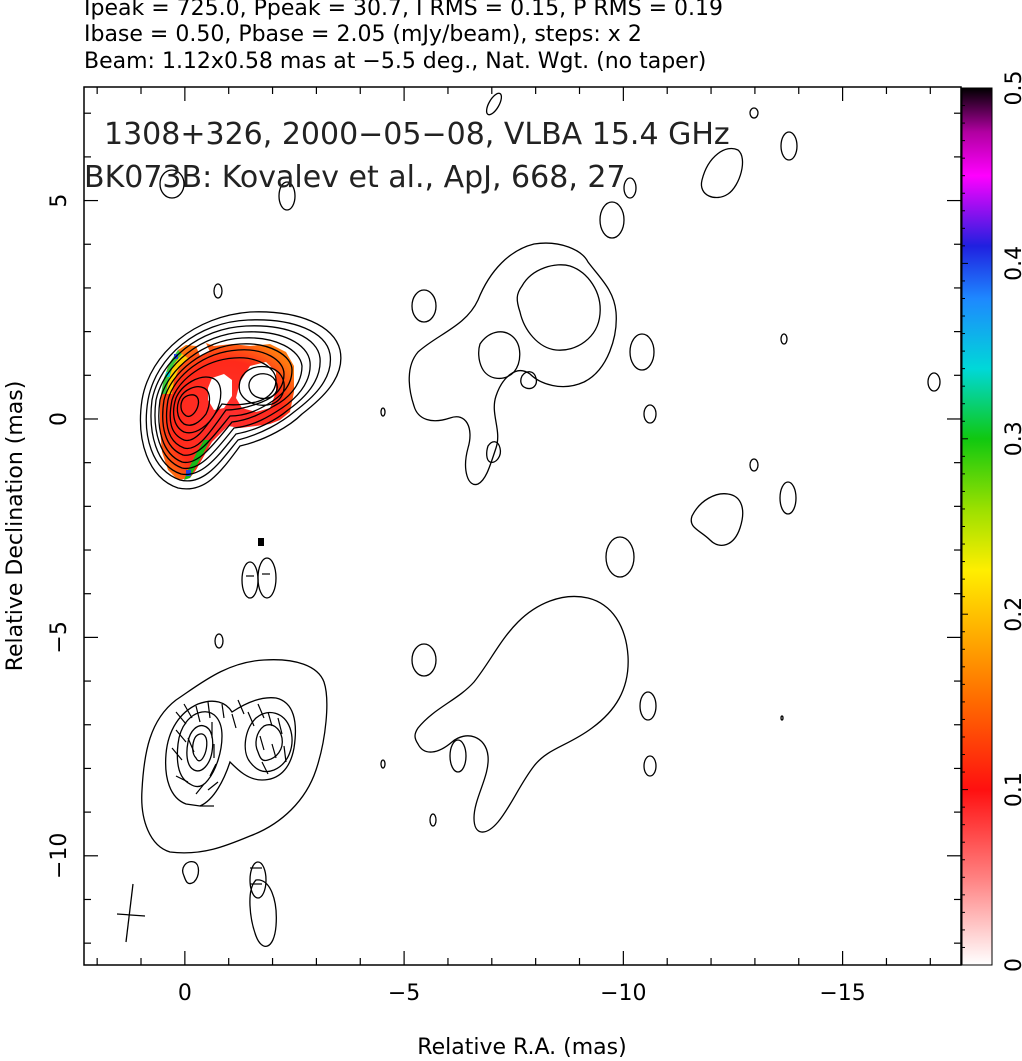 This screenshot has width=1022, height=1061. Describe the element at coordinates (131, 913) in the screenshot. I see `beam-marker` at that location.